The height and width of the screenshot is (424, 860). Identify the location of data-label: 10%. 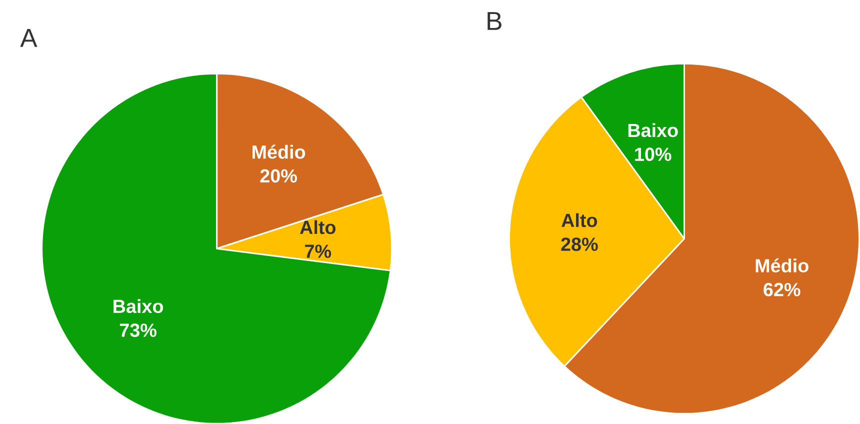
(653, 154).